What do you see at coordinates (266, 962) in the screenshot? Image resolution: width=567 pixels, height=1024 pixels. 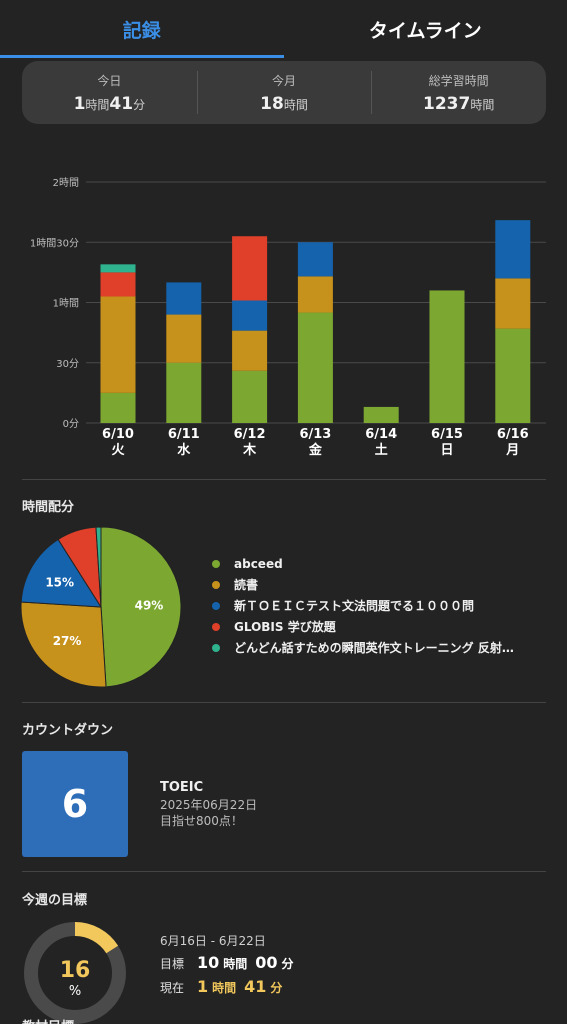 I see `goal-target-minutes: 00` at bounding box center [266, 962].